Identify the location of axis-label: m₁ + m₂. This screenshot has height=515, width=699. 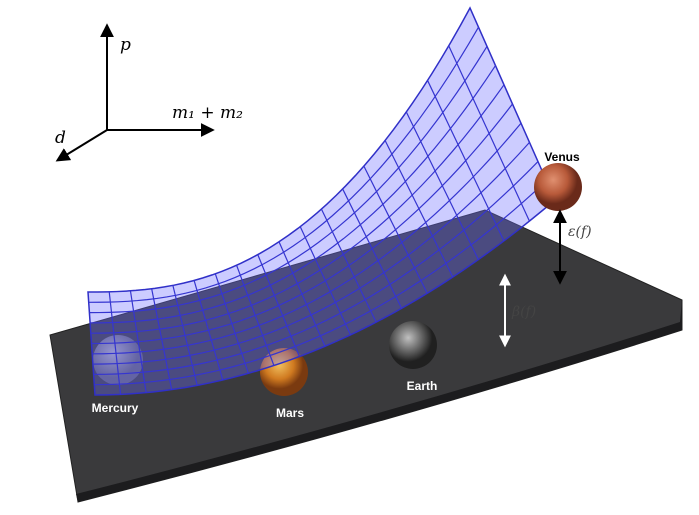
(207, 113).